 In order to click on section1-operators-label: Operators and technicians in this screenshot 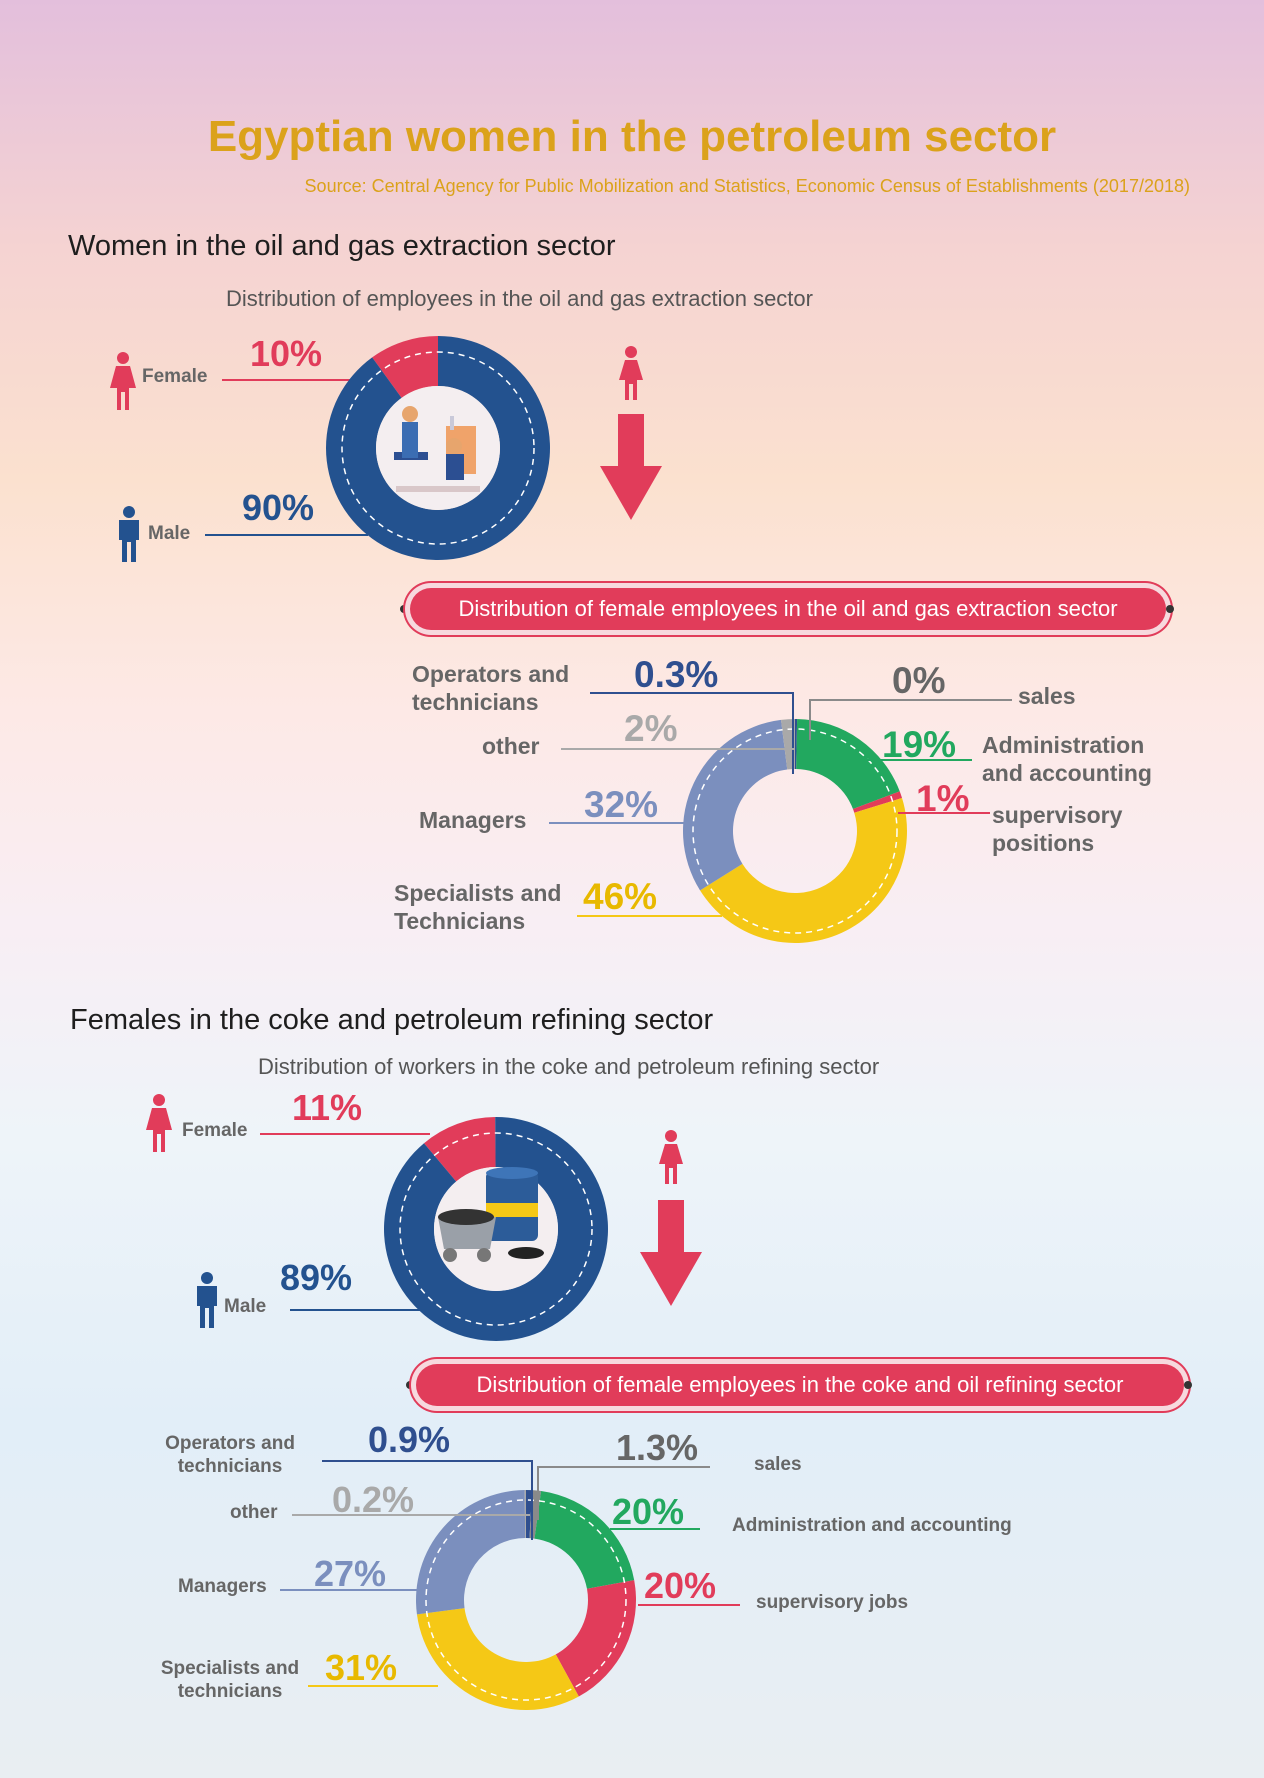, I will do `click(491, 688)`.